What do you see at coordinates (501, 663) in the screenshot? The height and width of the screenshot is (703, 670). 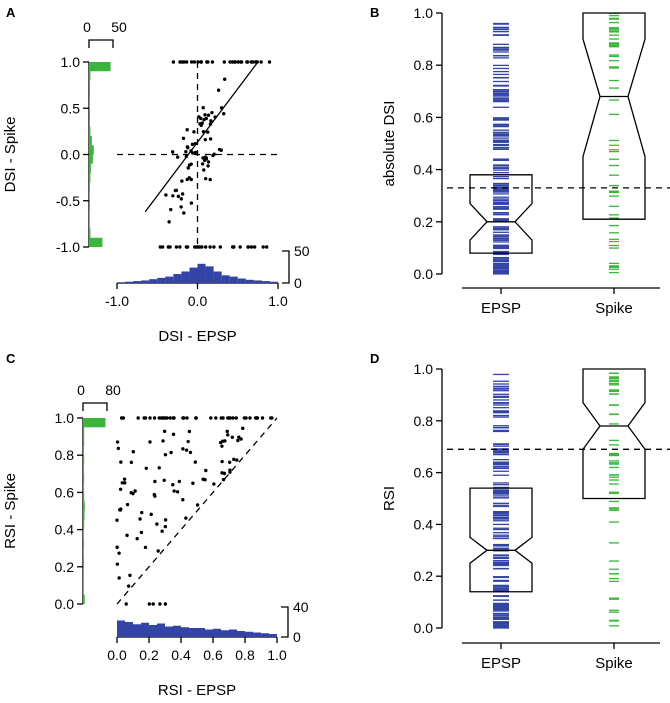 I see `category-label: EPSP` at bounding box center [501, 663].